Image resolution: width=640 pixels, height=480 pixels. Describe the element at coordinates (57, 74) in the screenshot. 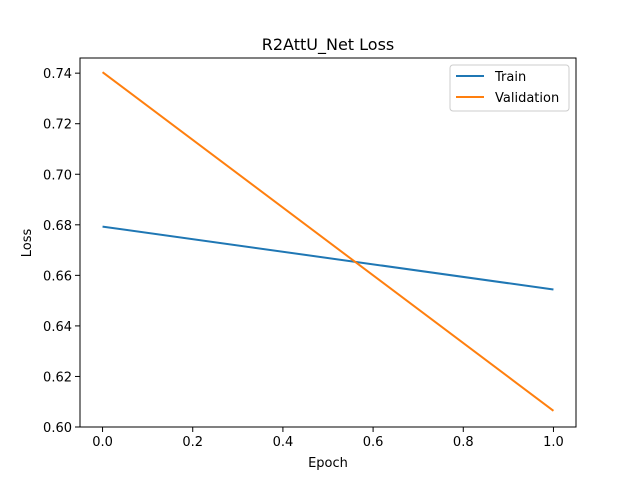

I see `y-tick-label: 0.74` at that location.